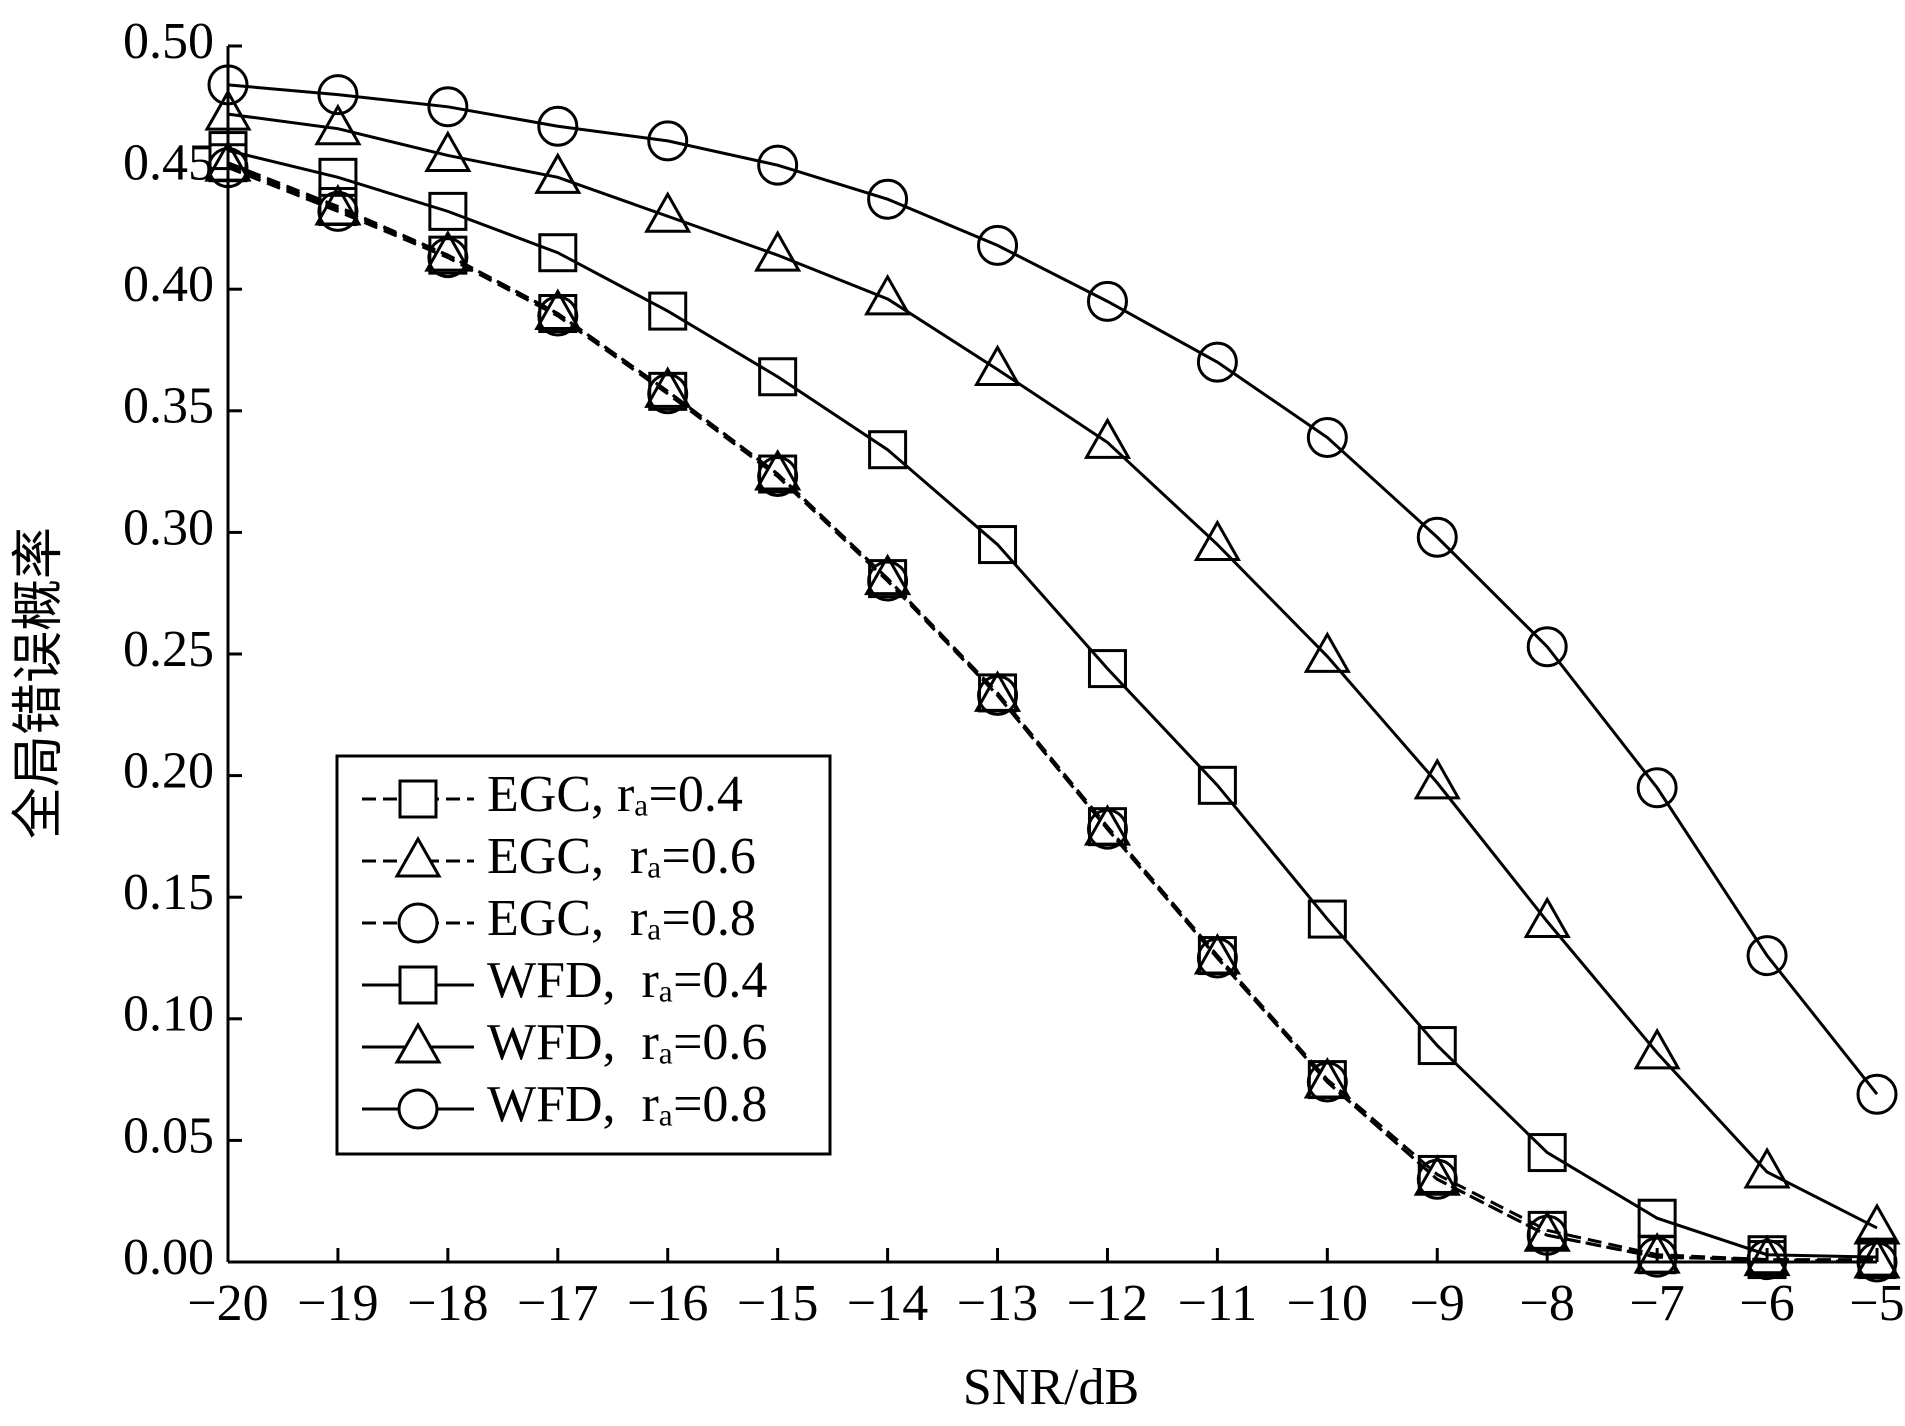  I want to click on x-tick-label: −18, so click(447, 1303).